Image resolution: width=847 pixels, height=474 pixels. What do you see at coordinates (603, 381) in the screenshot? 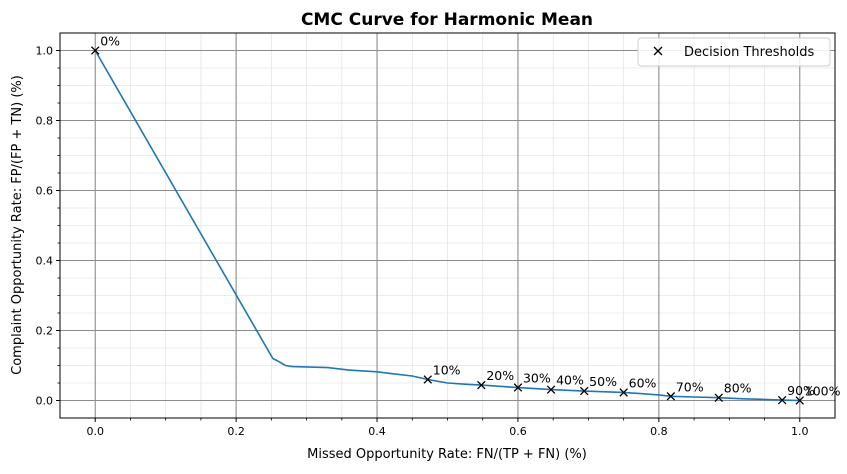
I see `threshold-label: 50%` at bounding box center [603, 381].